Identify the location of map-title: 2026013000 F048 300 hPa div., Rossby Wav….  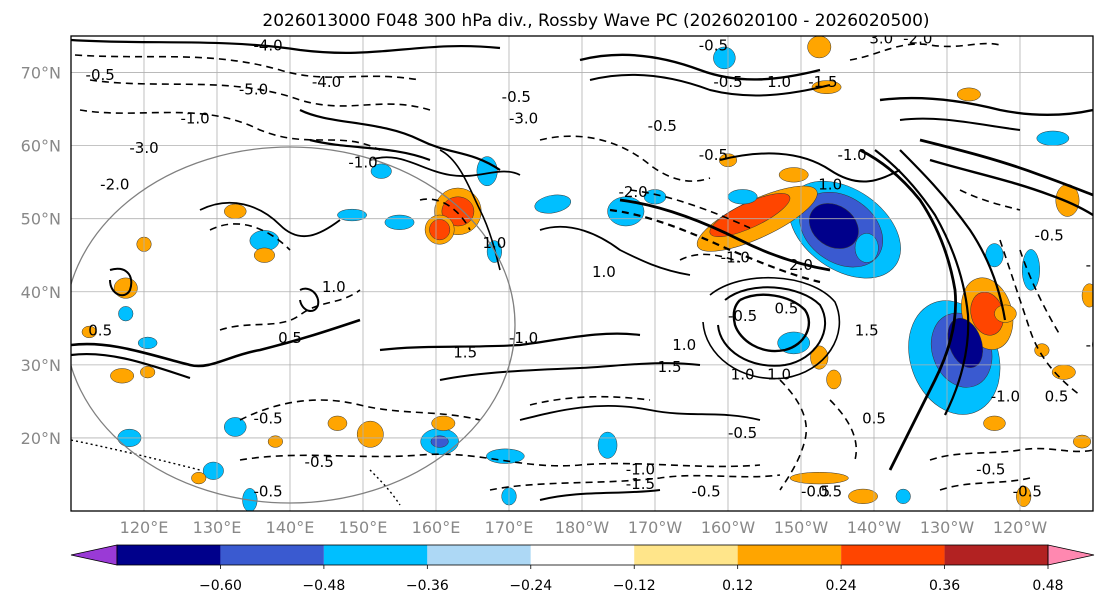
(595, 21).